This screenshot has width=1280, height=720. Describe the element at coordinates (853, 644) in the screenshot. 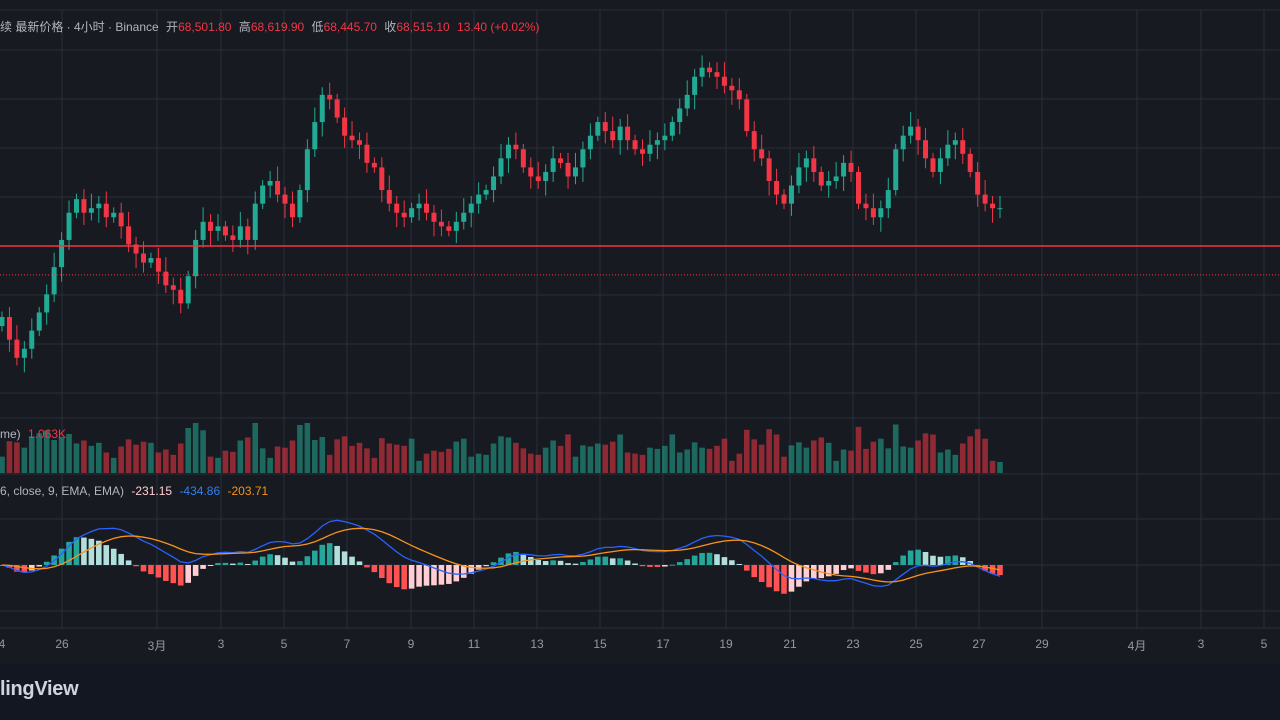

I see `time-axis-tick: 23` at that location.